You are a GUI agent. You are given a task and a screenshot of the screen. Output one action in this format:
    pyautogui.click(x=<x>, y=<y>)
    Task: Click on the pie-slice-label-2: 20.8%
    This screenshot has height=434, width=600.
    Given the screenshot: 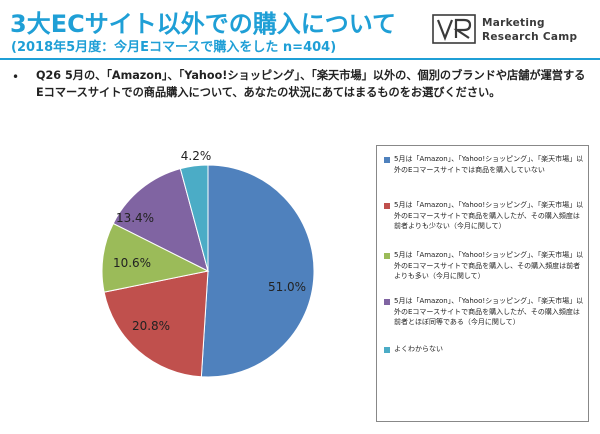 What is the action you would take?
    pyautogui.click(x=151, y=326)
    